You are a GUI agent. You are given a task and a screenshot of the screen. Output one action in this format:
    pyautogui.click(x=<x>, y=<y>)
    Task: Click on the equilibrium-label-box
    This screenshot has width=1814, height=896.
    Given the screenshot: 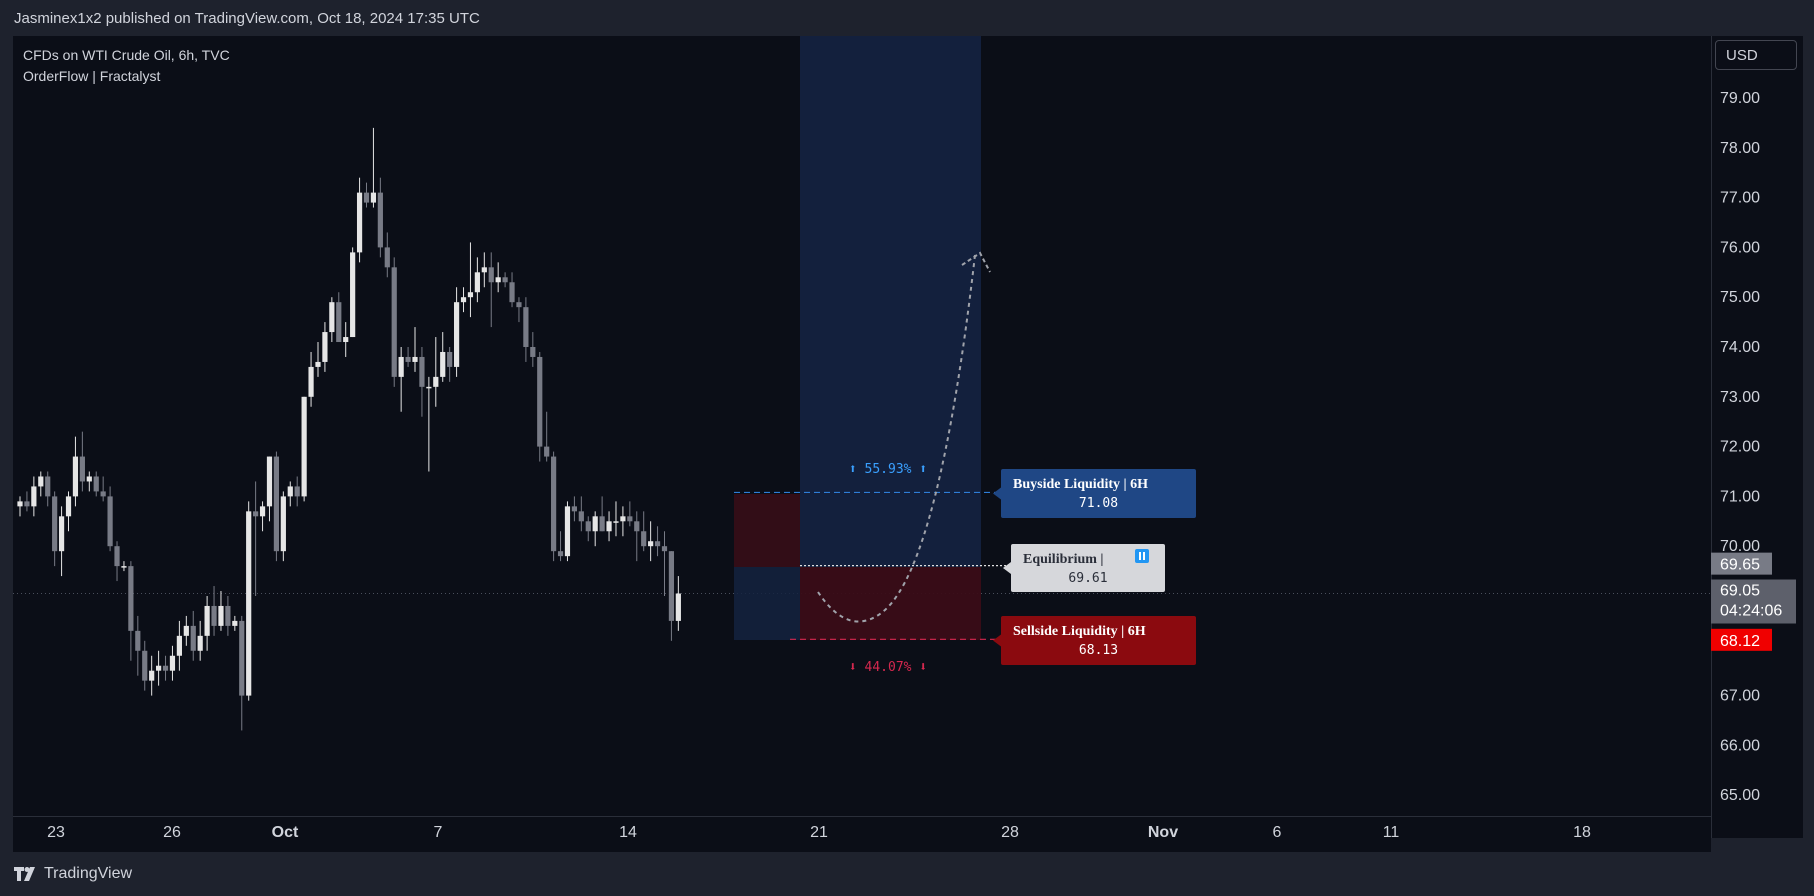 What is the action you would take?
    pyautogui.click(x=1088, y=568)
    